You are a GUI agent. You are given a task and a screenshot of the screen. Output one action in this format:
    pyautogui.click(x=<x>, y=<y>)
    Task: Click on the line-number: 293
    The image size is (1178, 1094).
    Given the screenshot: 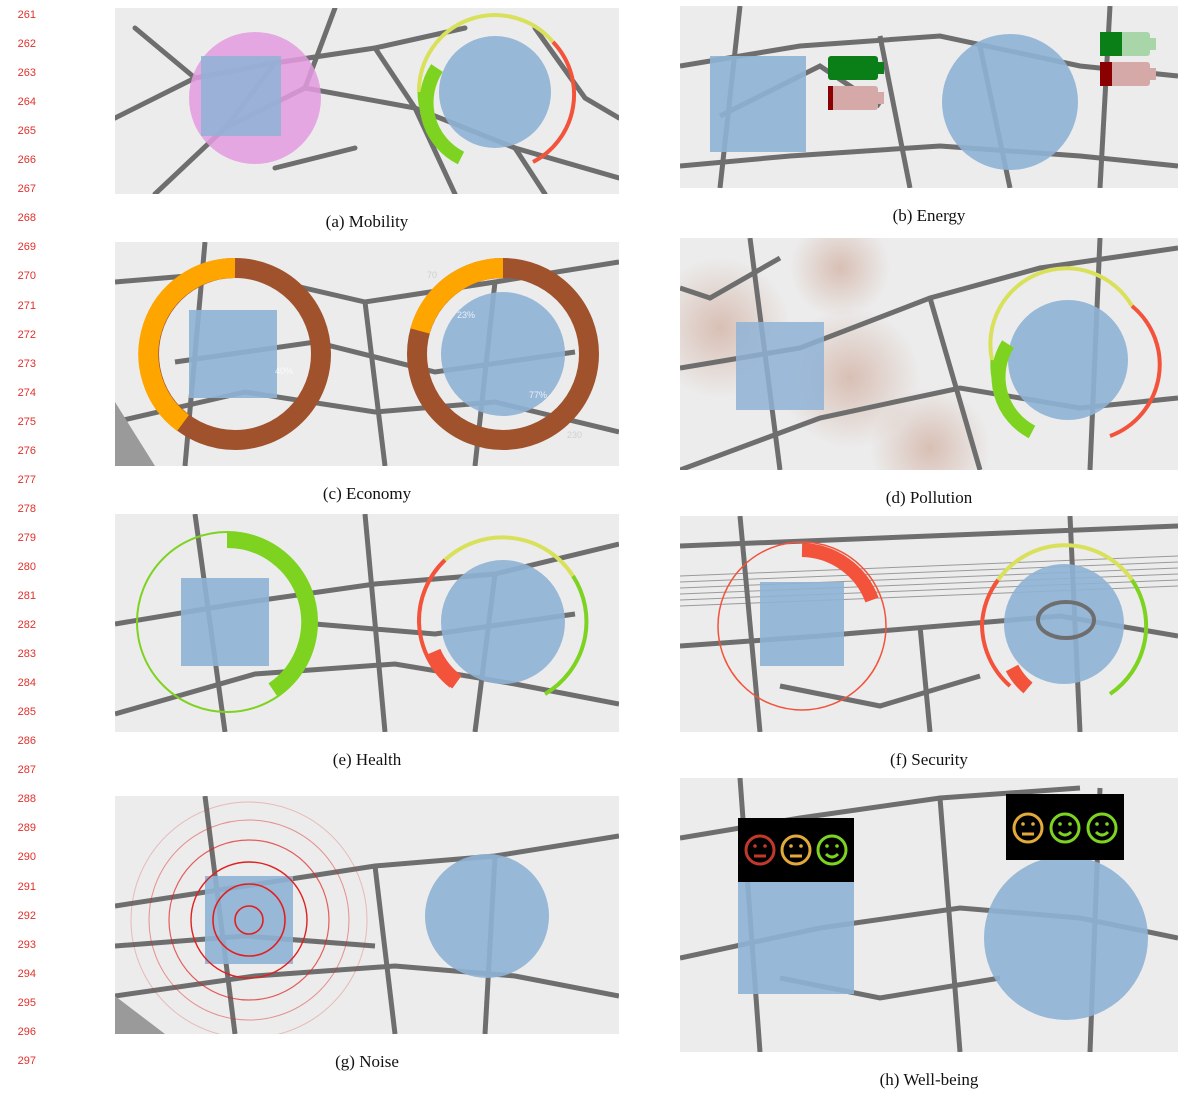 What is the action you would take?
    pyautogui.click(x=18, y=945)
    